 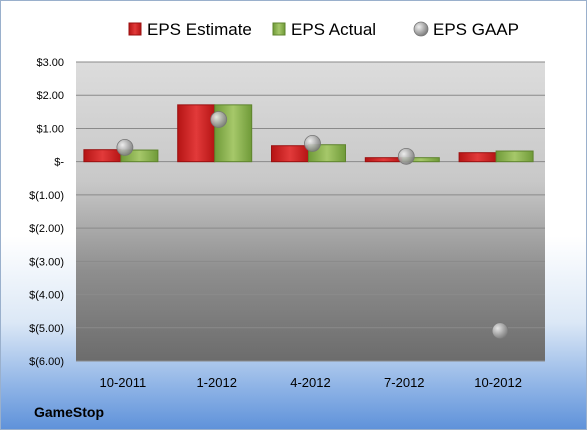 I want to click on y-tick-label: $(2.00), so click(x=46, y=229).